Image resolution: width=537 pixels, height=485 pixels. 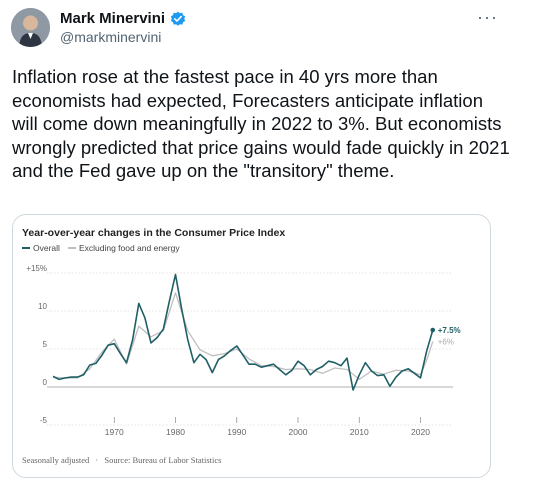 What do you see at coordinates (420, 432) in the screenshot?
I see `x-tick-label: 2020` at bounding box center [420, 432].